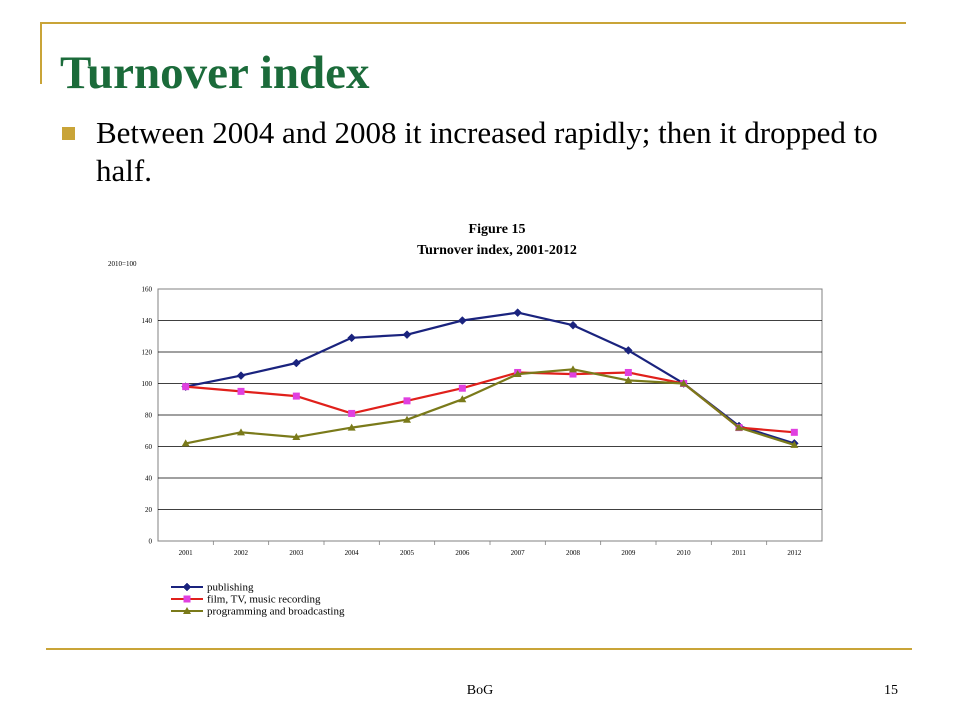  Describe the element at coordinates (518, 553) in the screenshot. I see `x-tick-label: 2007` at that location.